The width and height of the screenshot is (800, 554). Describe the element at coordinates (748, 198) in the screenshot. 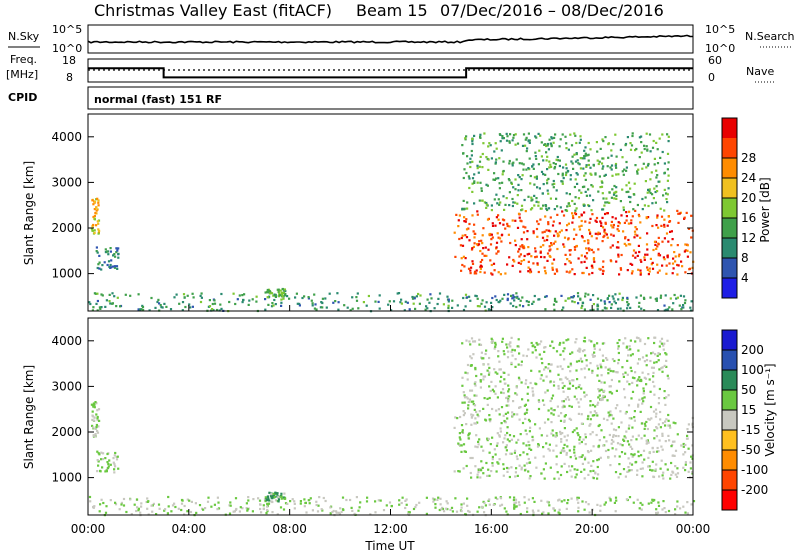

I see `power-colorbar-tick-label: 20` at that location.